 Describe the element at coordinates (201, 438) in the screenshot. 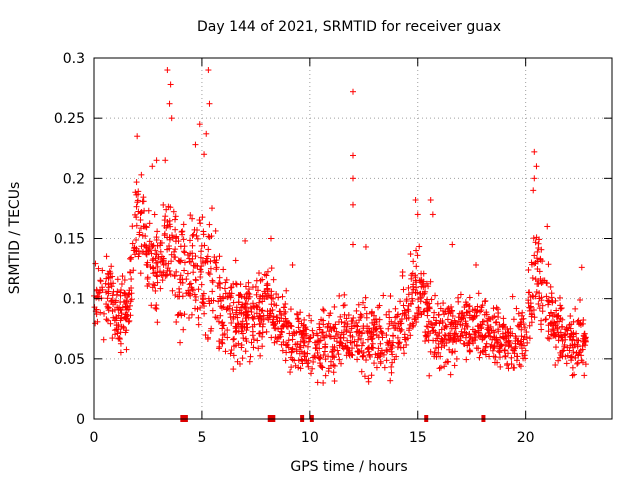

I see `x-tick-label: 5` at that location.